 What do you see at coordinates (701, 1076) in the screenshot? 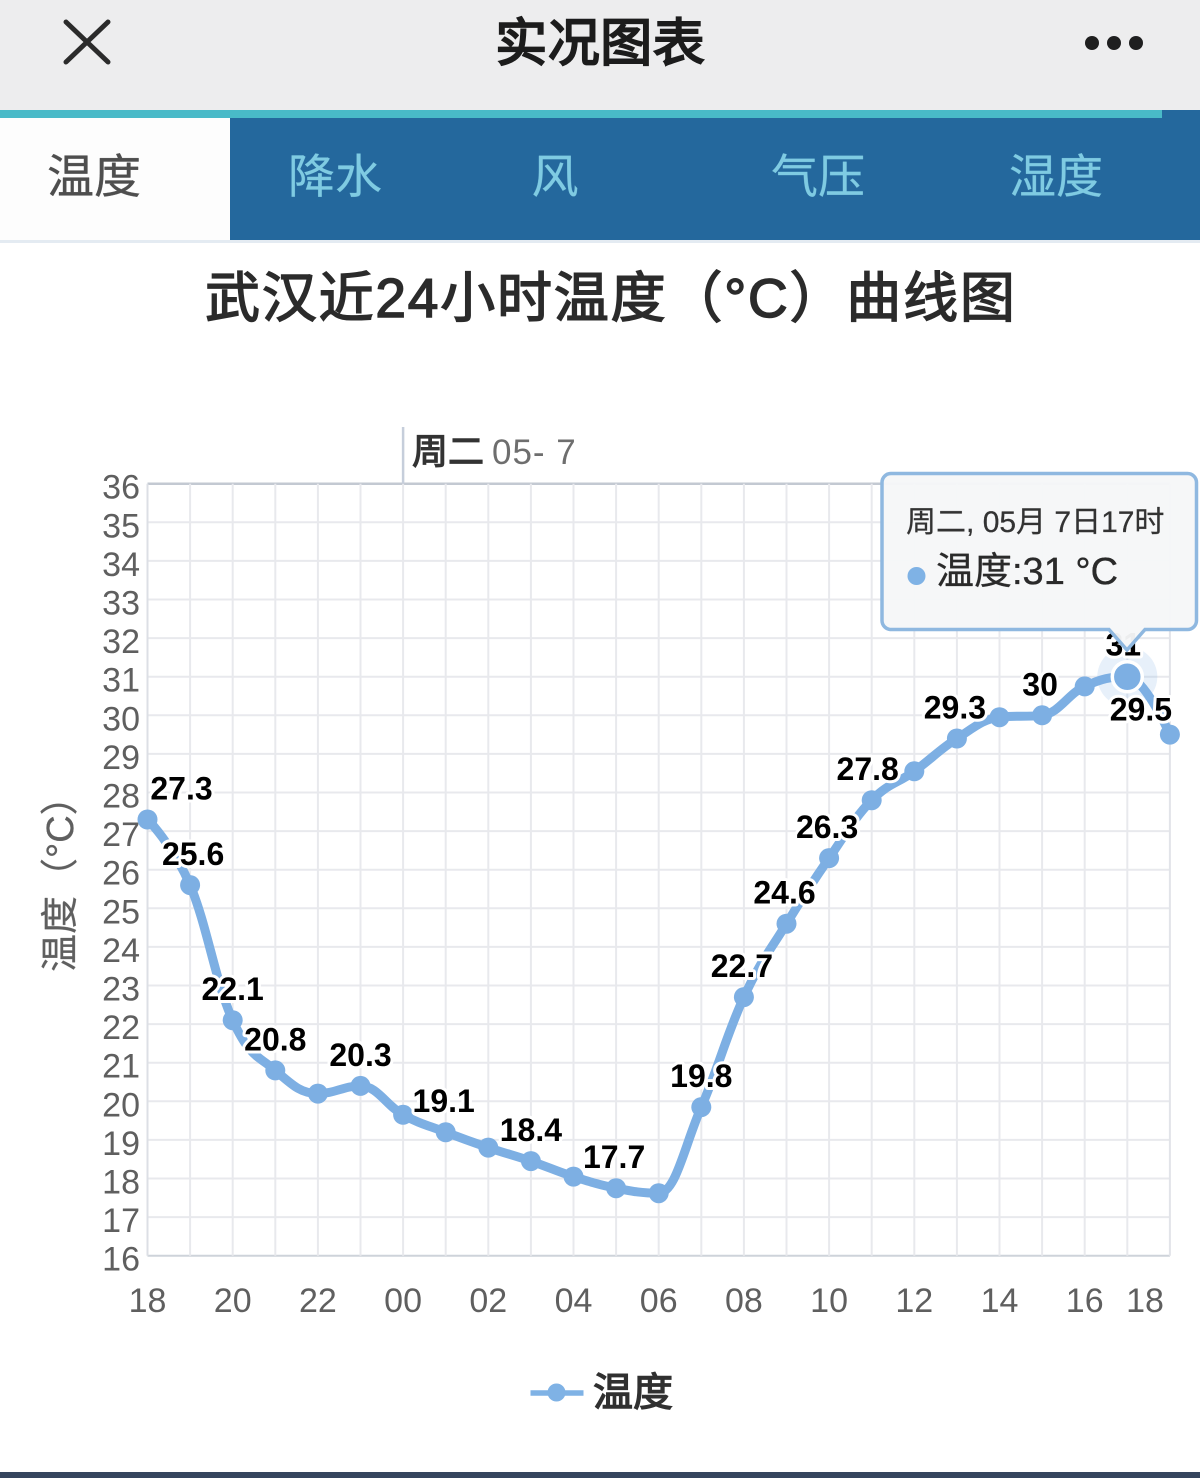
I see `svg-text: 19.8` at bounding box center [701, 1076].